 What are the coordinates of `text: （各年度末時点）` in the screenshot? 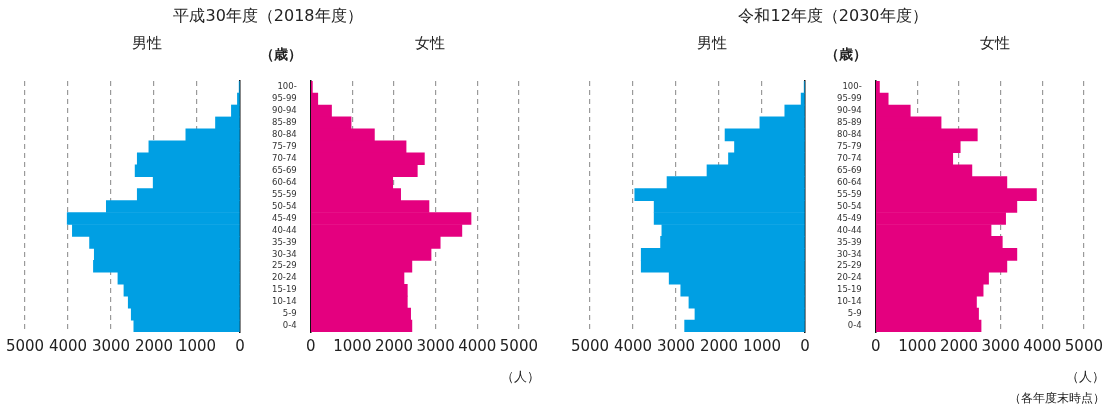 It's located at (1057, 398).